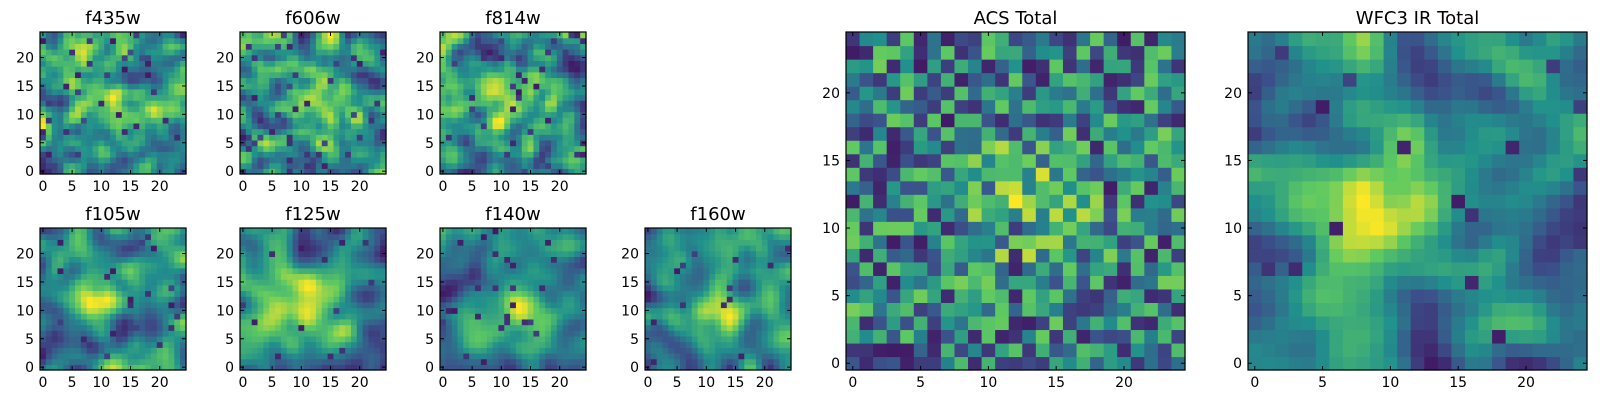 This screenshot has height=400, width=1600. I want to click on heatmap-cells, so click(513, 299).